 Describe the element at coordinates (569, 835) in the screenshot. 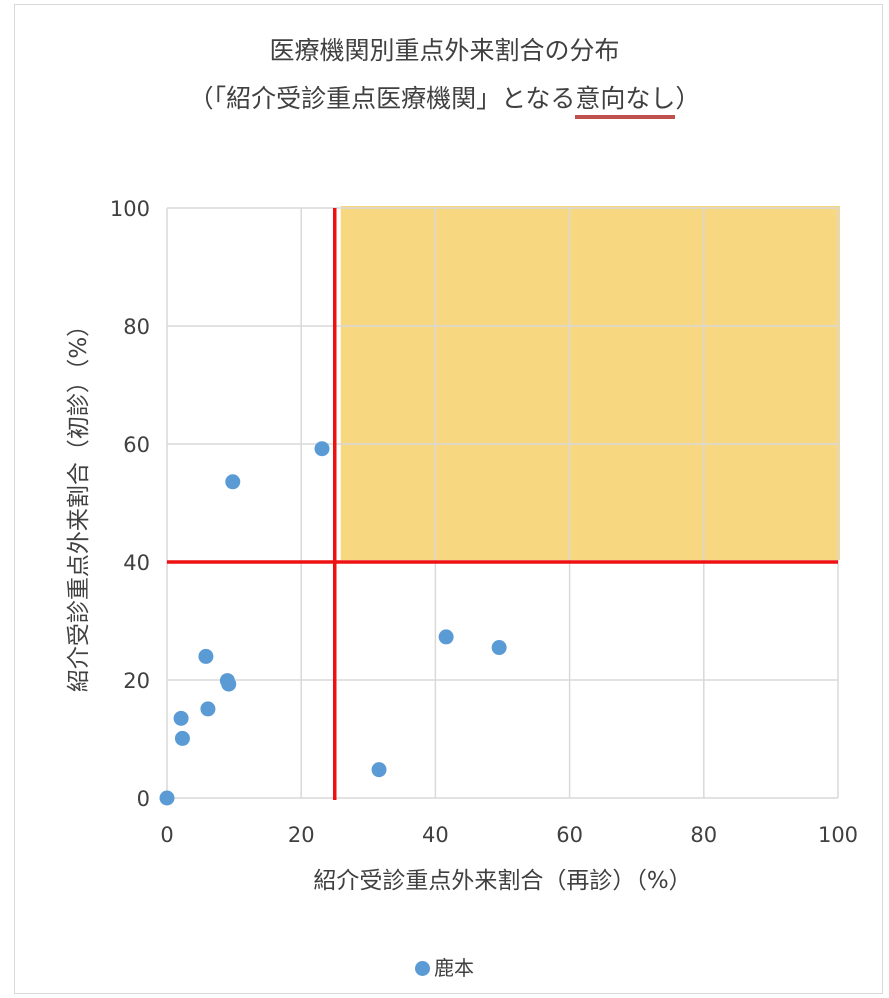

I see `x-tick-label: 60` at that location.